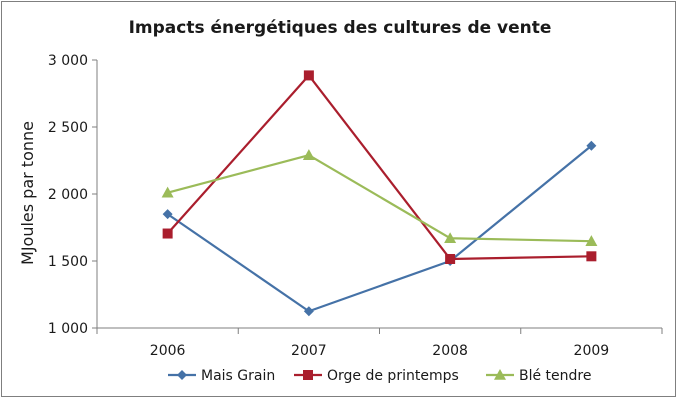 This screenshot has width=679, height=400. I want to click on legend: Mais Grain Orge de printemps Blé tendre, so click(379, 376).